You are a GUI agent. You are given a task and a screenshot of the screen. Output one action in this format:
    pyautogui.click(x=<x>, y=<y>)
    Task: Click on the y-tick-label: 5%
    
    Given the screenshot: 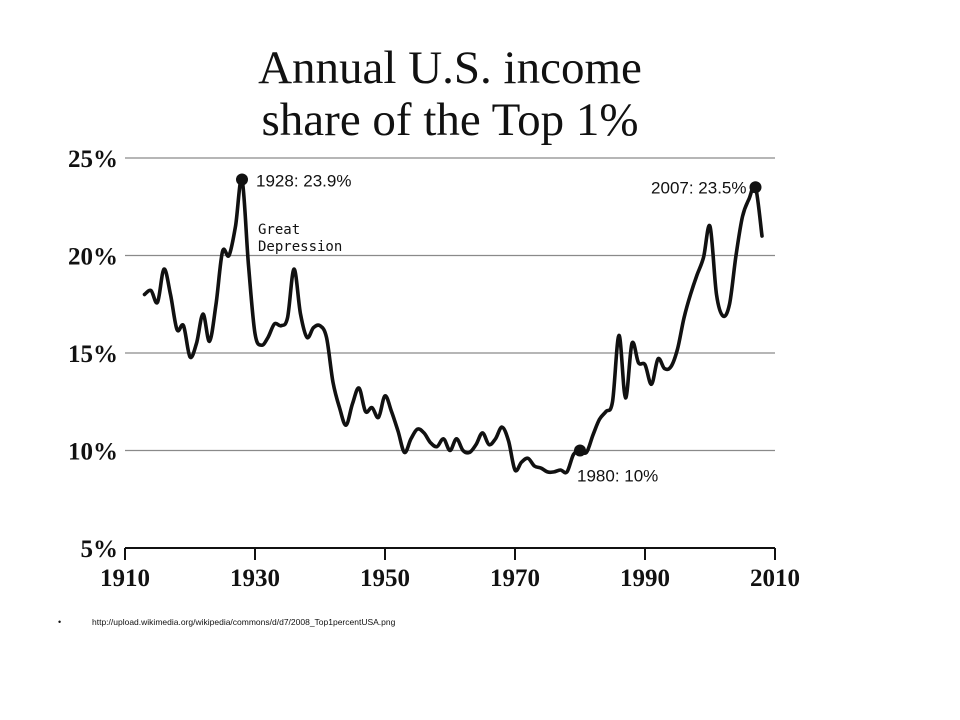 What is the action you would take?
    pyautogui.click(x=100, y=549)
    